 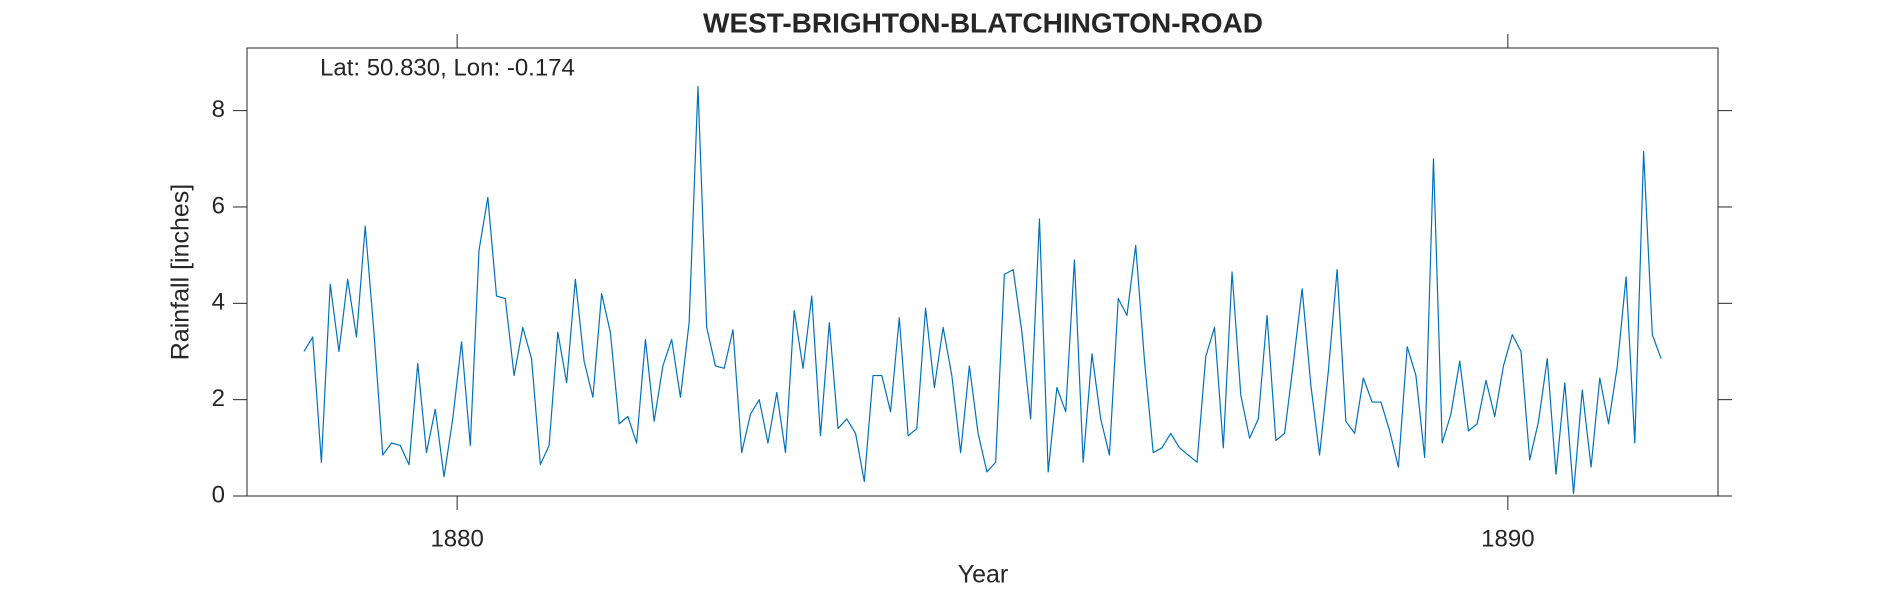 What do you see at coordinates (456, 538) in the screenshot?
I see `x-tick-label: 1880` at bounding box center [456, 538].